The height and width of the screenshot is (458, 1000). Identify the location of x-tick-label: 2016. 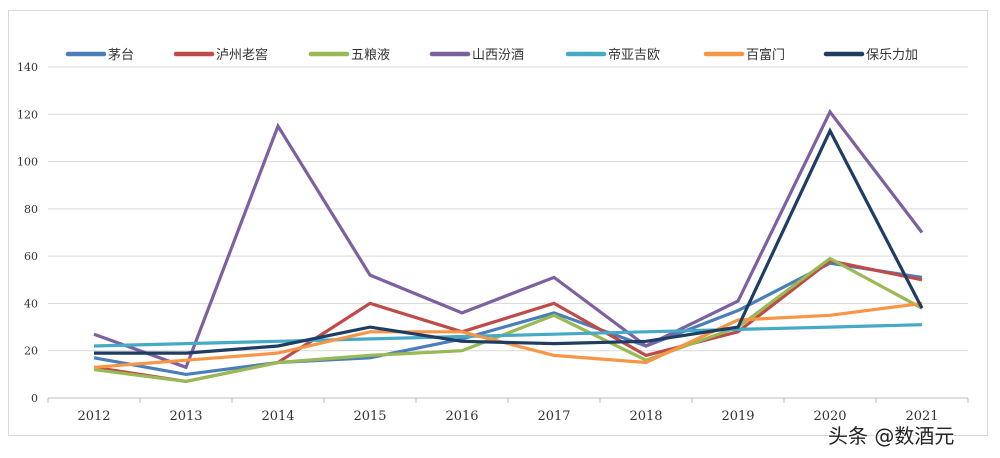
(461, 416).